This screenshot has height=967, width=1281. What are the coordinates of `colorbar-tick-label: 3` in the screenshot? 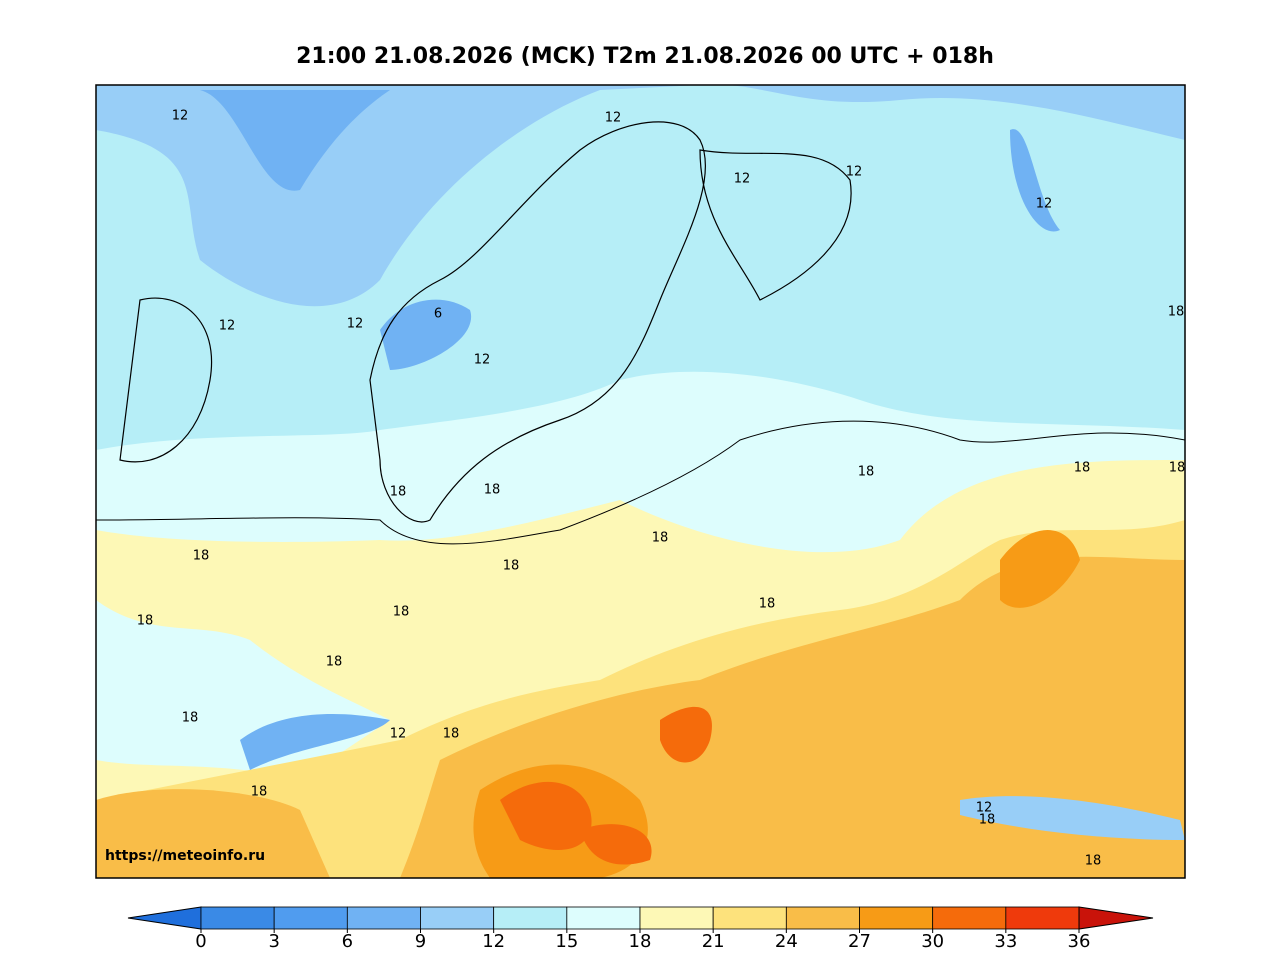 It's located at (273, 941).